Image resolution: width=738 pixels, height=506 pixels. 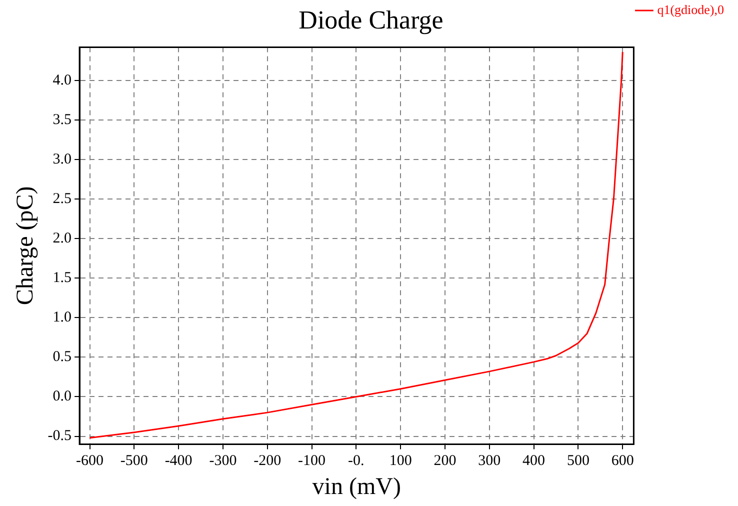 I want to click on x-tick-label: 500, so click(x=578, y=461).